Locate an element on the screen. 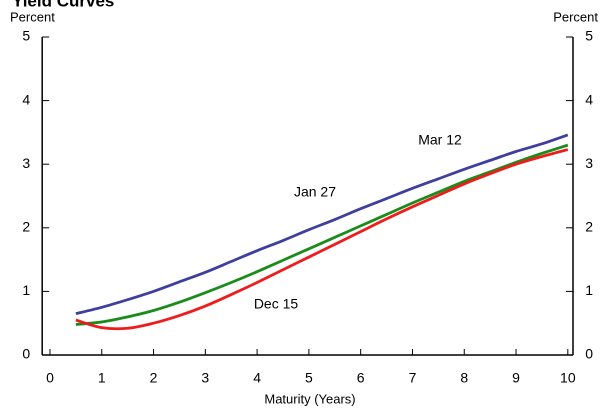  y2-tick-label: 0 is located at coordinates (589, 354).